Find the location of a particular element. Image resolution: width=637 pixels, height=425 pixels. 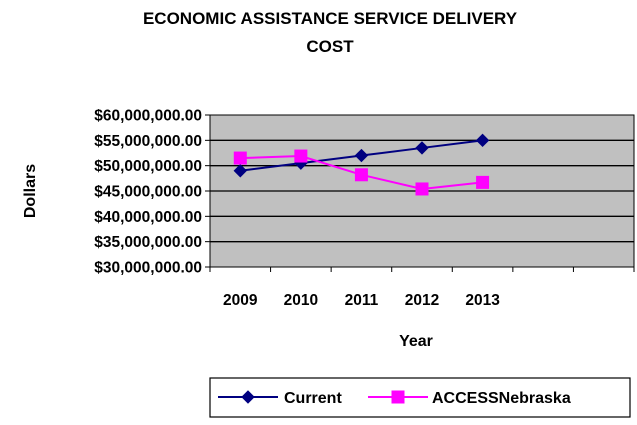

legend-label-accessnebraska: ACCESSNebraska is located at coordinates (501, 398).